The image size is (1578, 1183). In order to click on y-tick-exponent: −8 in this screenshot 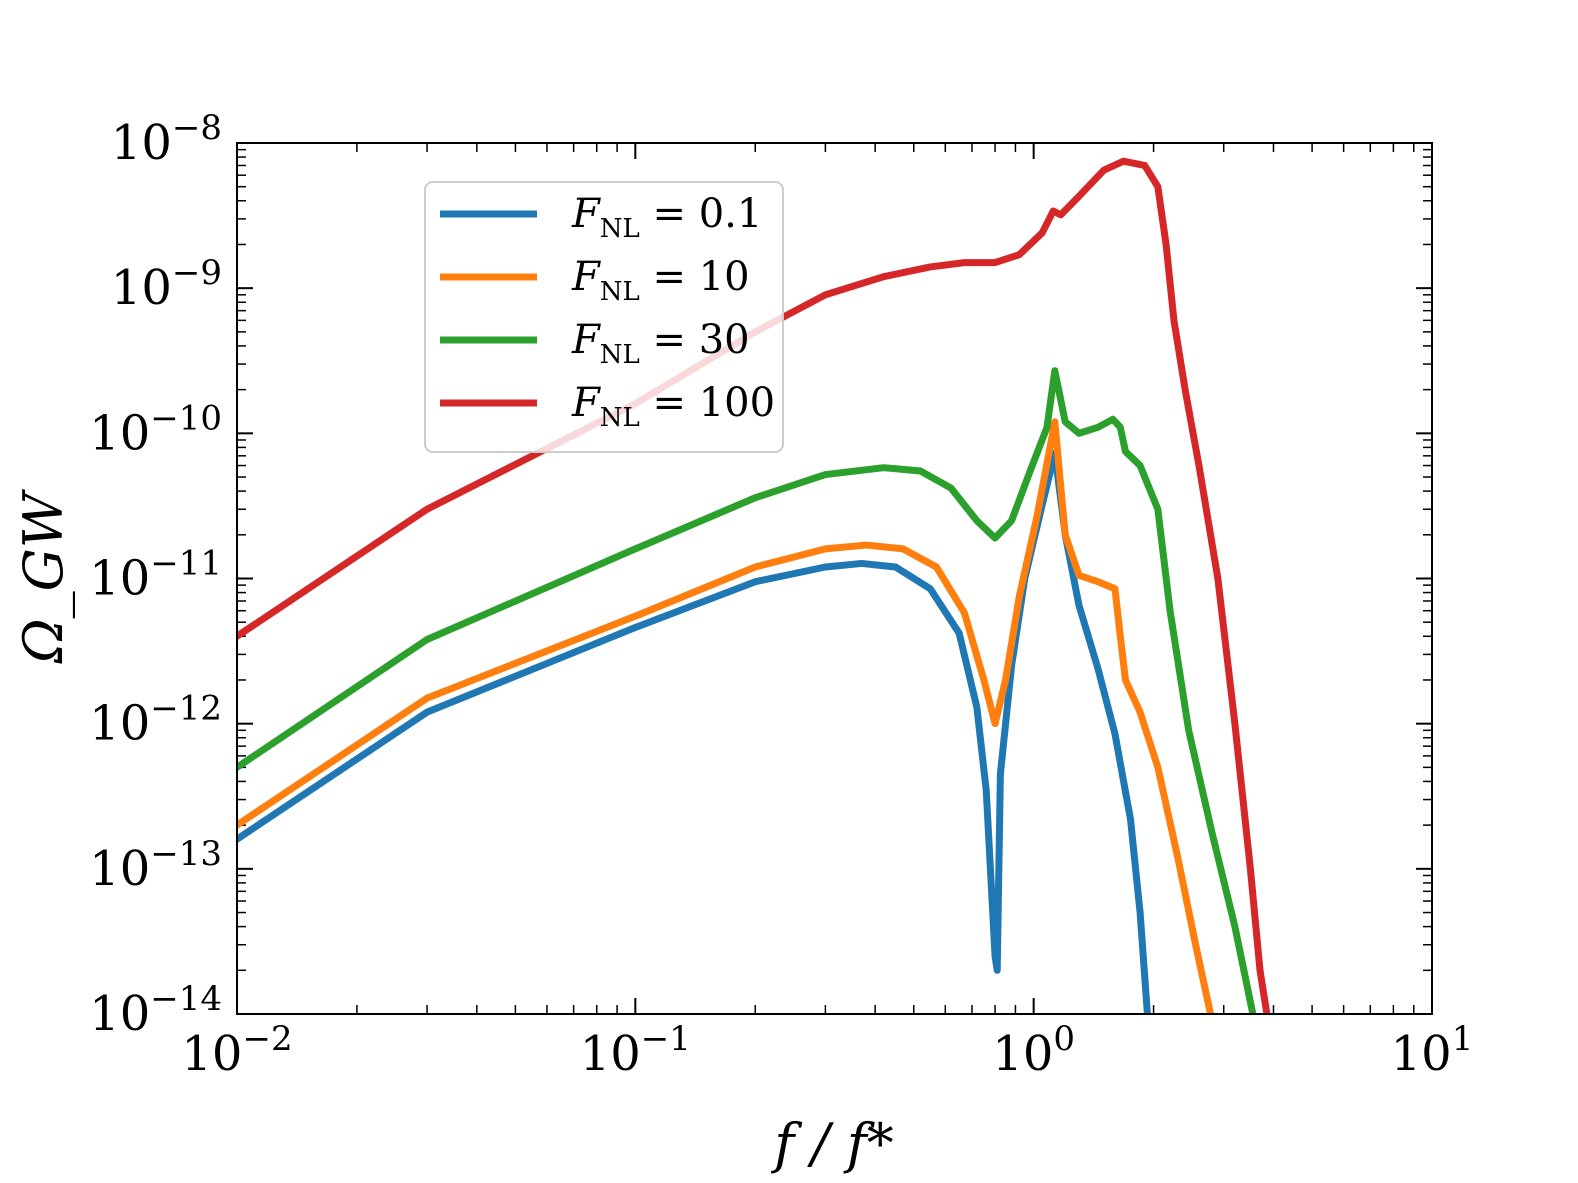, I will do `click(197, 128)`.